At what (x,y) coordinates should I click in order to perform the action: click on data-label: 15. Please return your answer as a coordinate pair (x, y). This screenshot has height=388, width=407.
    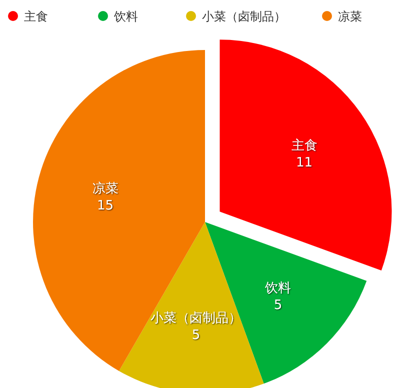
    Looking at the image, I should click on (105, 206).